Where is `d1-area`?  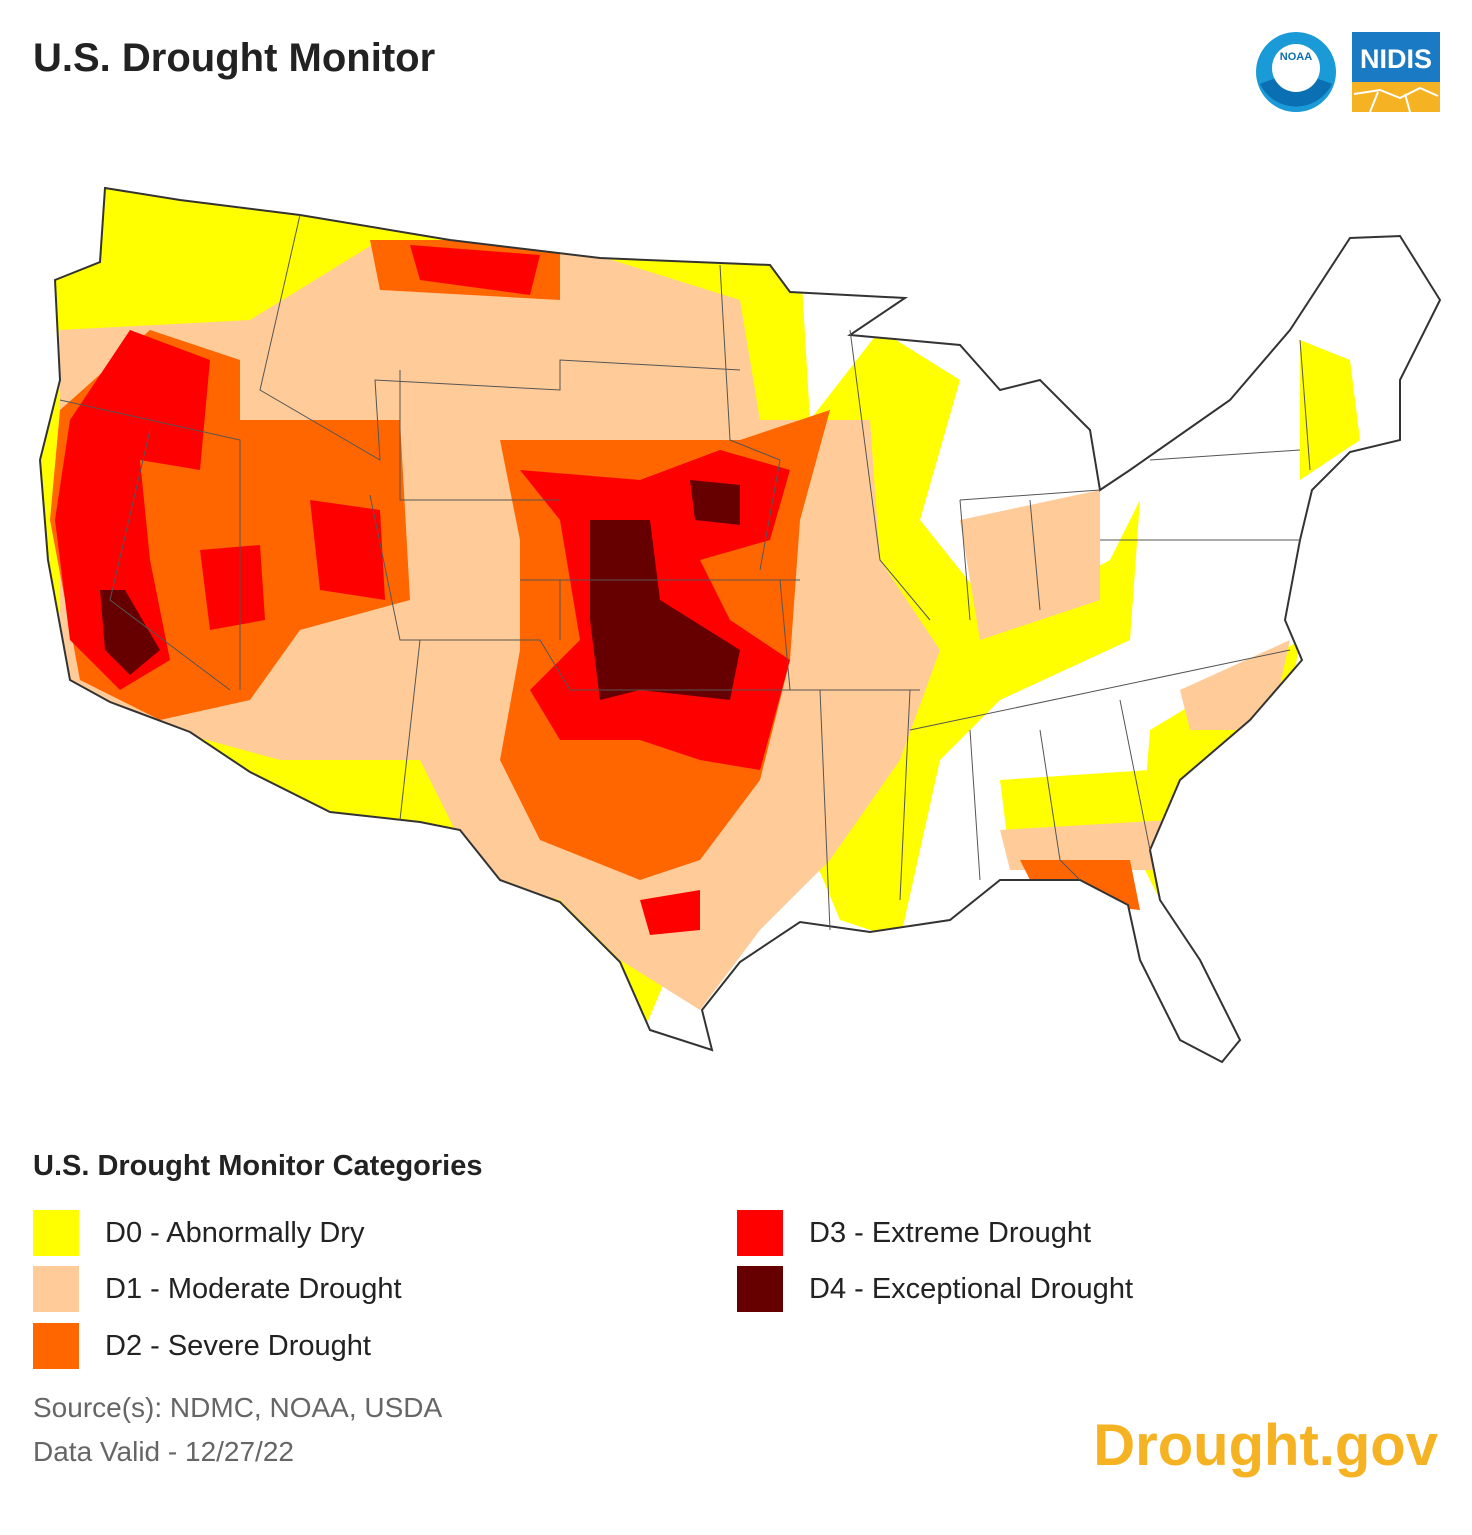 d1-area is located at coordinates (1125, 680).